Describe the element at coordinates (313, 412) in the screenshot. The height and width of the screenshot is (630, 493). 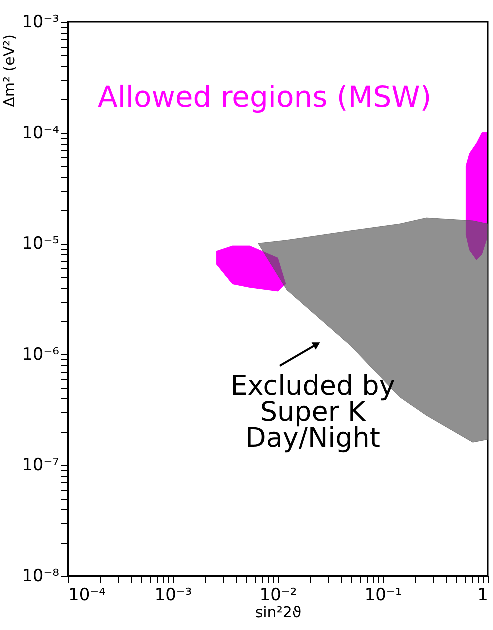
I see `annotation: Excluded by Super K Day/Night` at that location.